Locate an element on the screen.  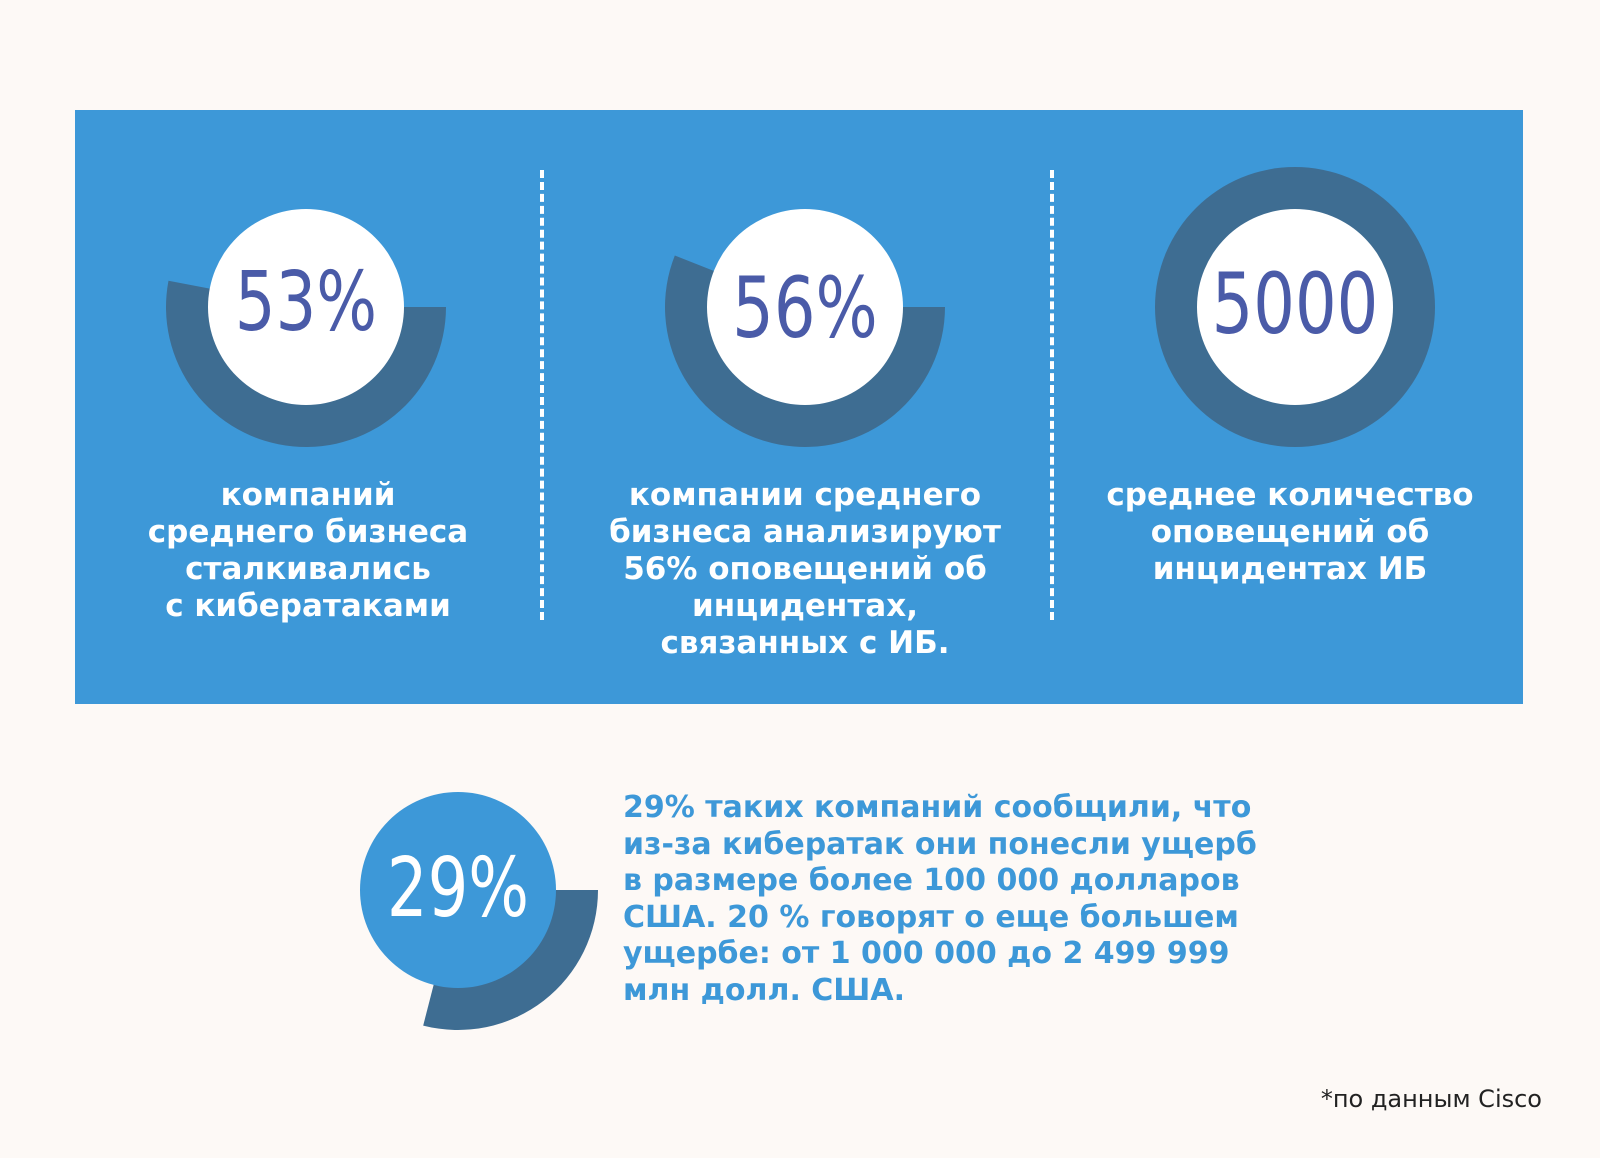
caption-line: инцидентах, is located at coordinates (805, 606).